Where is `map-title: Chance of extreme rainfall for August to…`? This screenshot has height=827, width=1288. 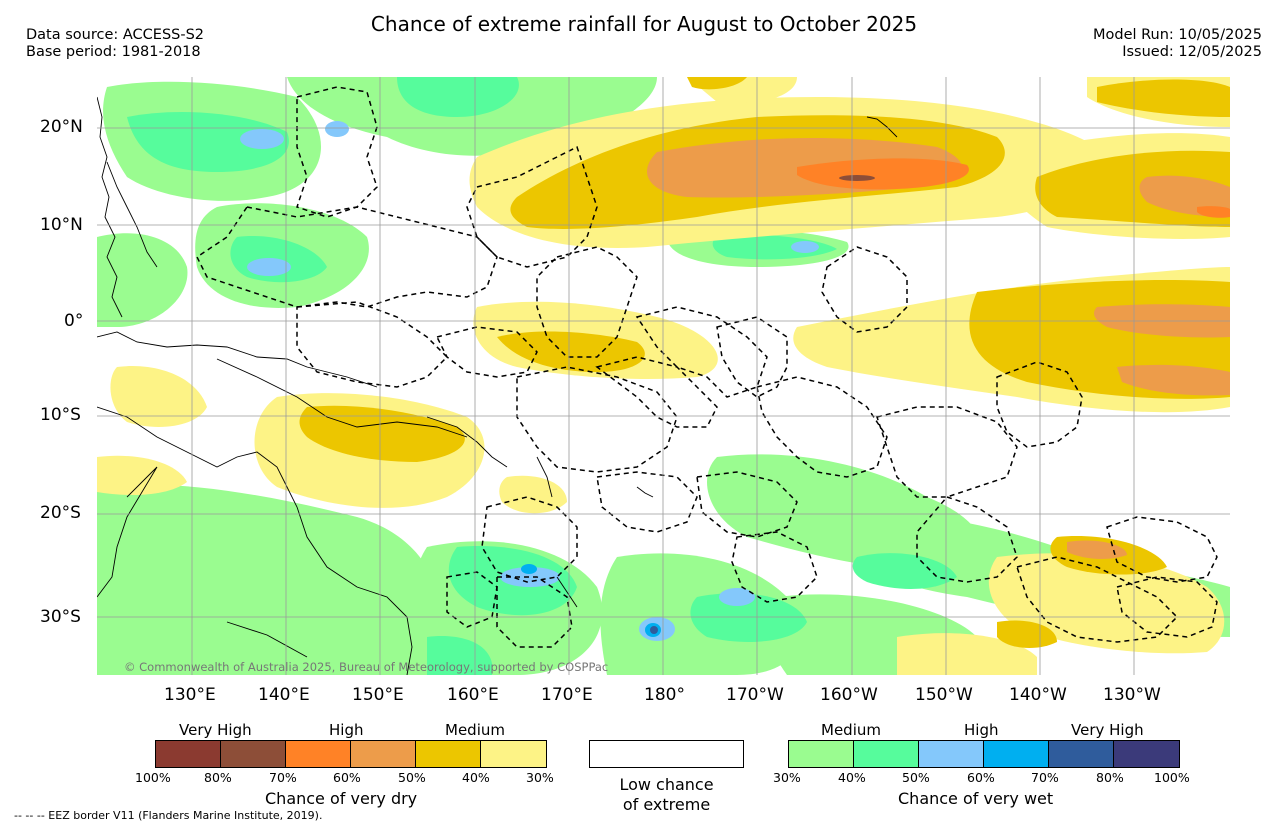
map-title: Chance of extreme rainfall for August to… is located at coordinates (644, 24).